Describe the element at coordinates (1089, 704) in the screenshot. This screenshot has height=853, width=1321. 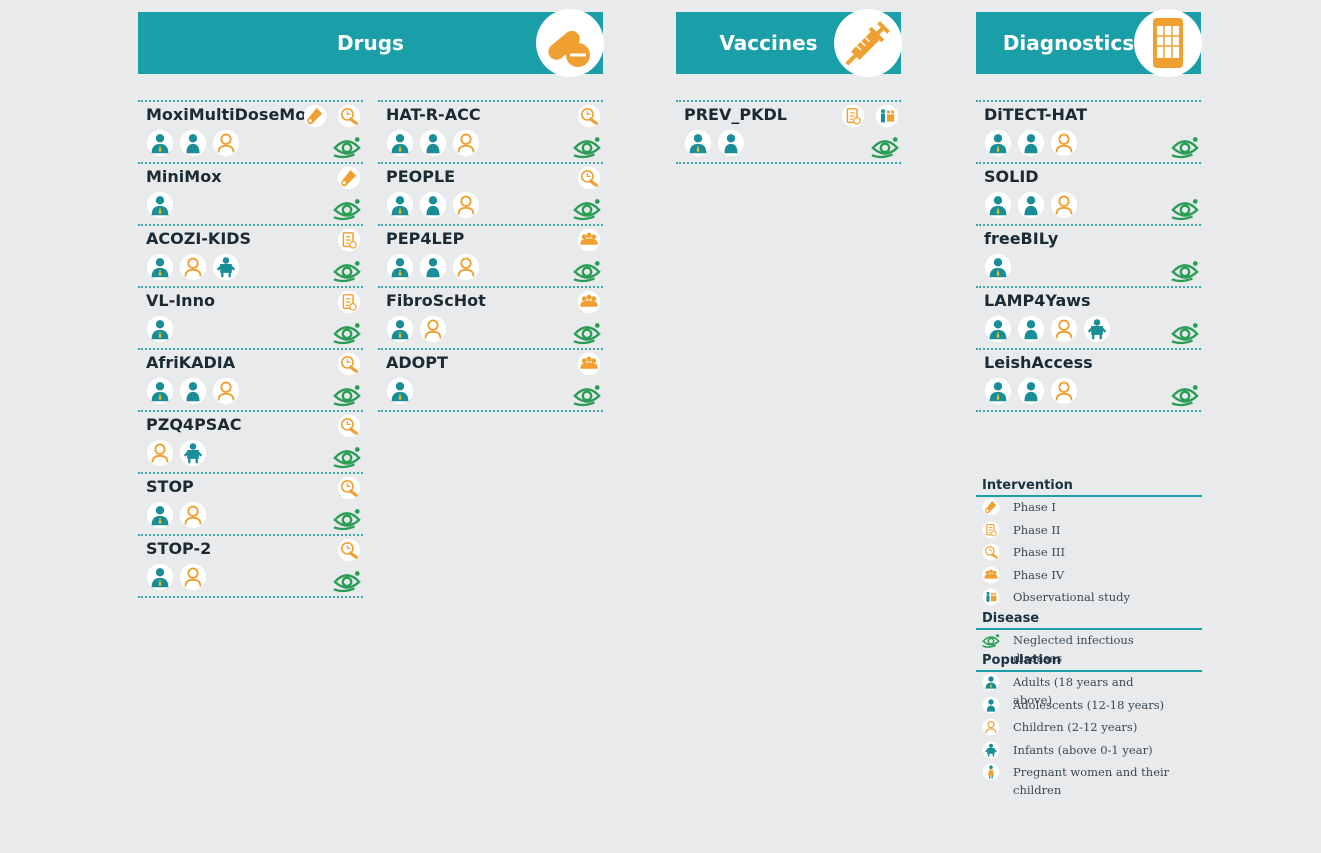
I see `legend-item: Adolescents (12-18 years)` at that location.